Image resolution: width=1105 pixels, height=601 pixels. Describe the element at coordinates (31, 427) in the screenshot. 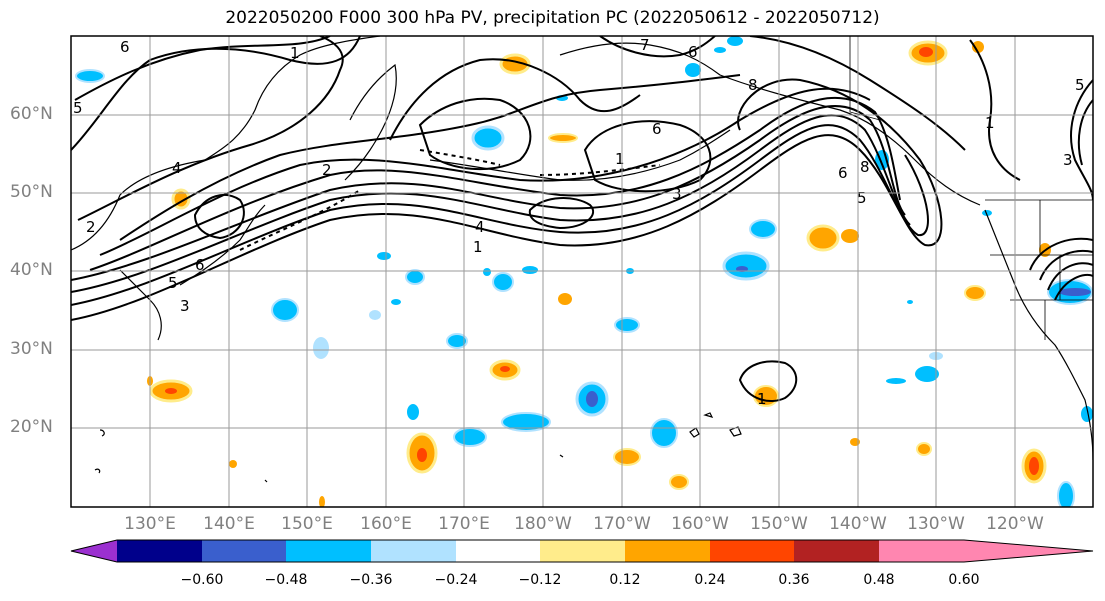

I see `lat-label-20n: 20°N` at that location.